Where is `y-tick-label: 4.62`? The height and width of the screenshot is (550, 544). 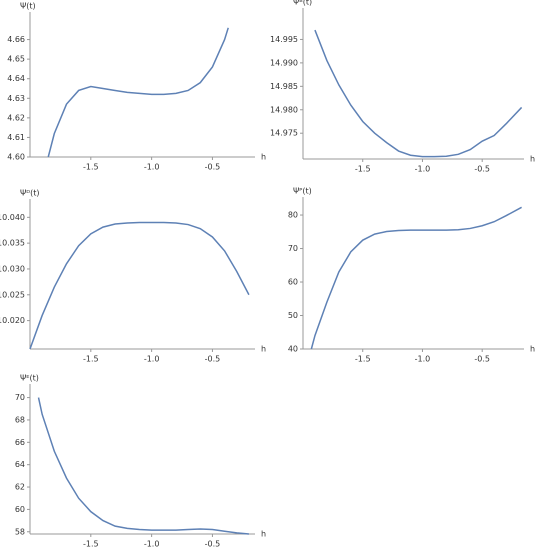
y-tick-label: 4.62 is located at coordinates (16, 117).